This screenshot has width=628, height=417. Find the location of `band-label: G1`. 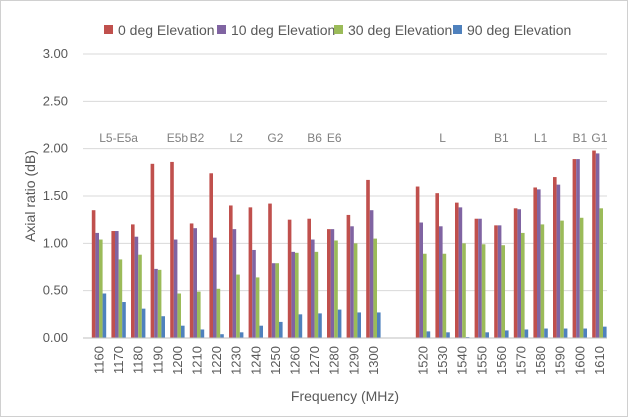

band-label: G1 is located at coordinates (599, 138).